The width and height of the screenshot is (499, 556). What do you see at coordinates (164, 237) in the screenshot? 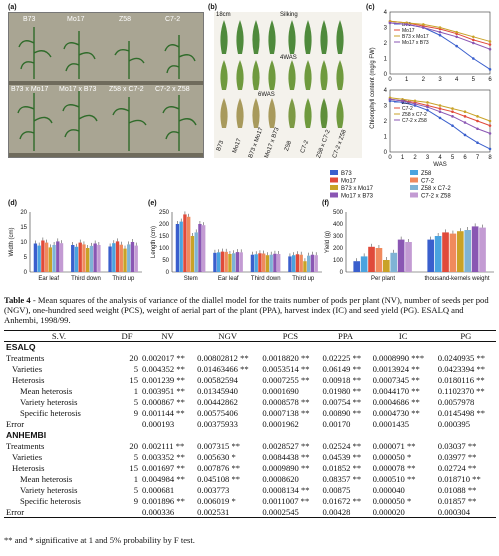
I see `length-y-tick: 150` at bounding box center [164, 237].